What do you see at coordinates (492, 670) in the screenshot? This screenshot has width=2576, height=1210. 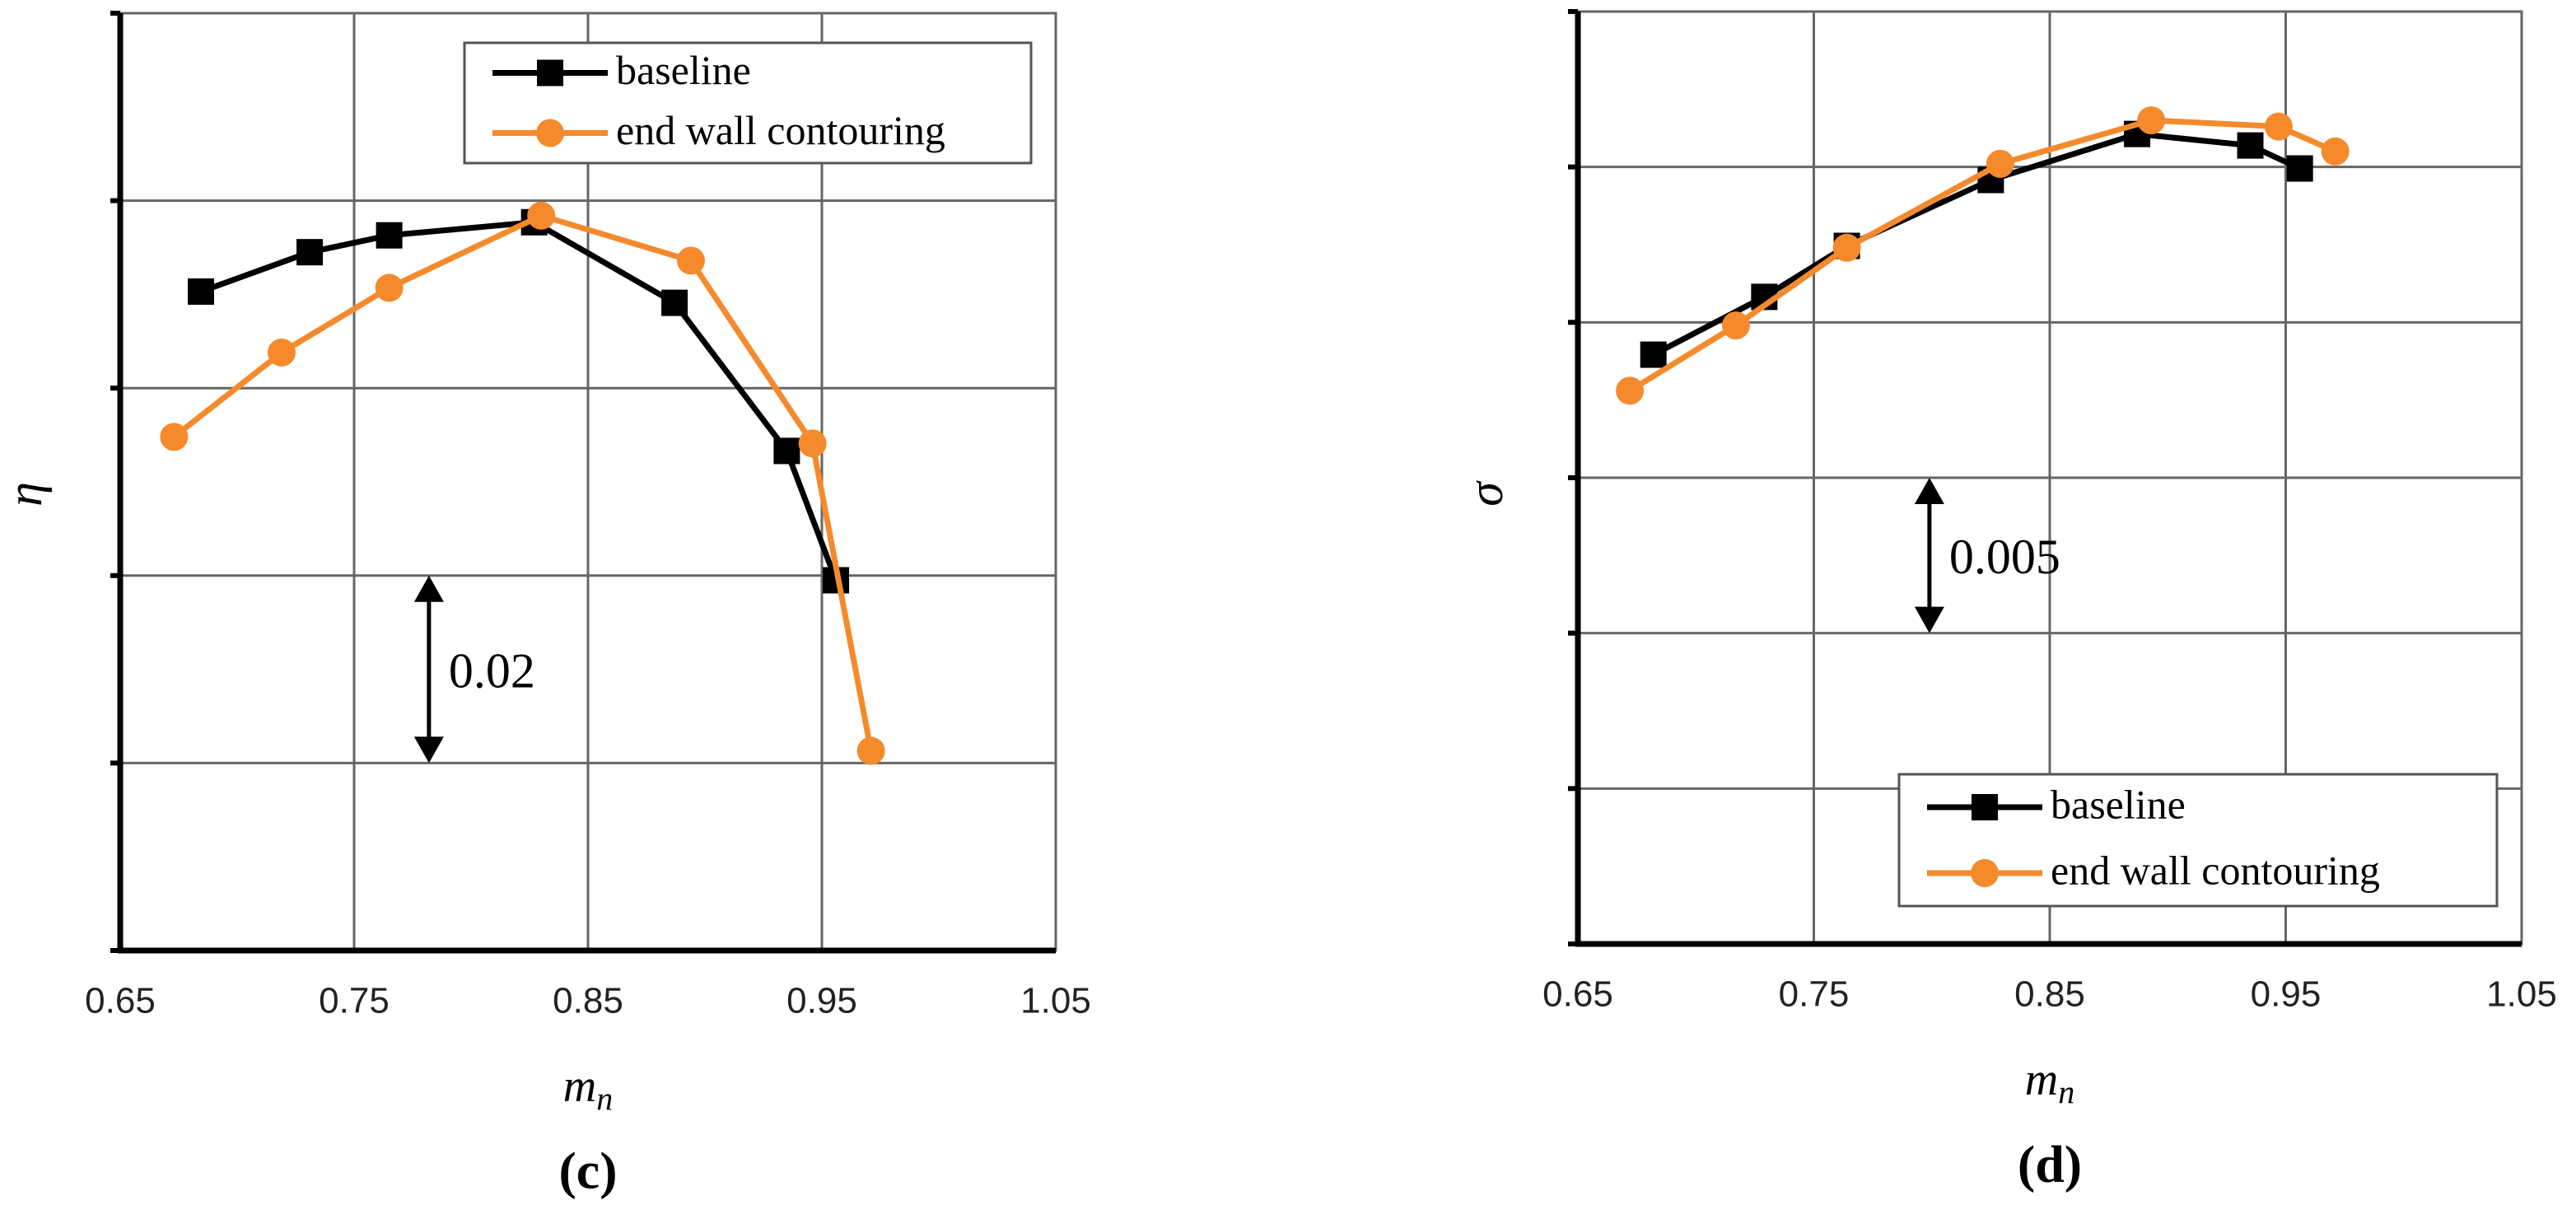 I see `annotation-text: 0.02` at bounding box center [492, 670].